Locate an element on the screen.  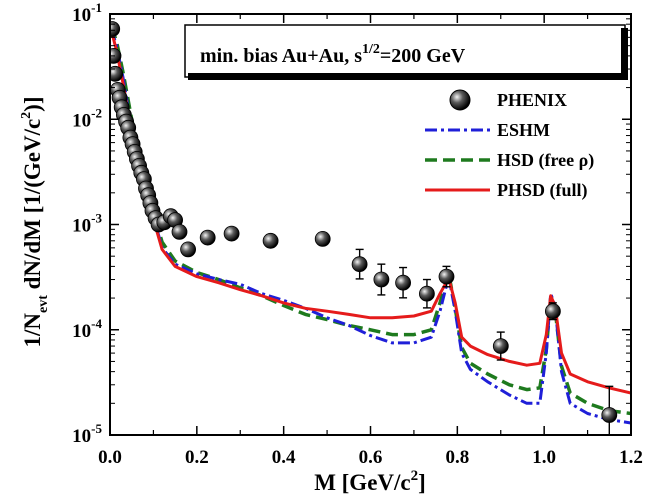
x-tick-label: 0.4 is located at coordinates (284, 457).